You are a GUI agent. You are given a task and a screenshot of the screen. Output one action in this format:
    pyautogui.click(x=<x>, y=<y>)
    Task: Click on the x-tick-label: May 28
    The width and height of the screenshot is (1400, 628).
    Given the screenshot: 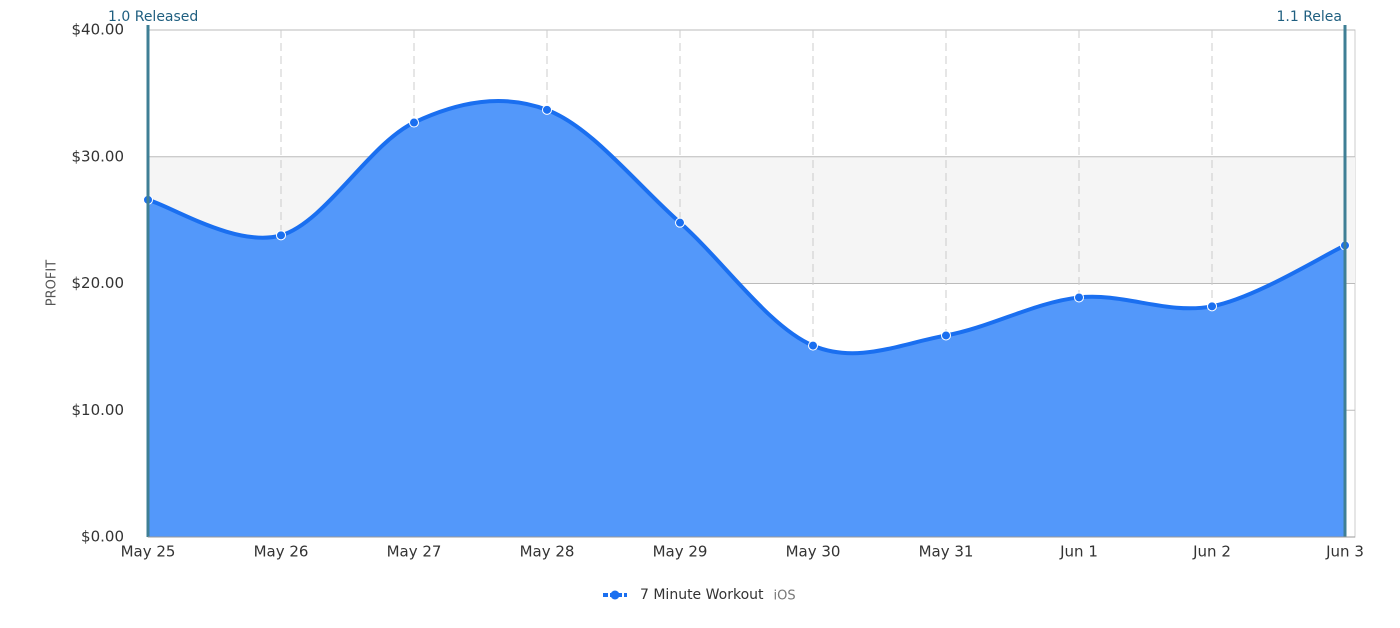 What is the action you would take?
    pyautogui.click(x=547, y=552)
    